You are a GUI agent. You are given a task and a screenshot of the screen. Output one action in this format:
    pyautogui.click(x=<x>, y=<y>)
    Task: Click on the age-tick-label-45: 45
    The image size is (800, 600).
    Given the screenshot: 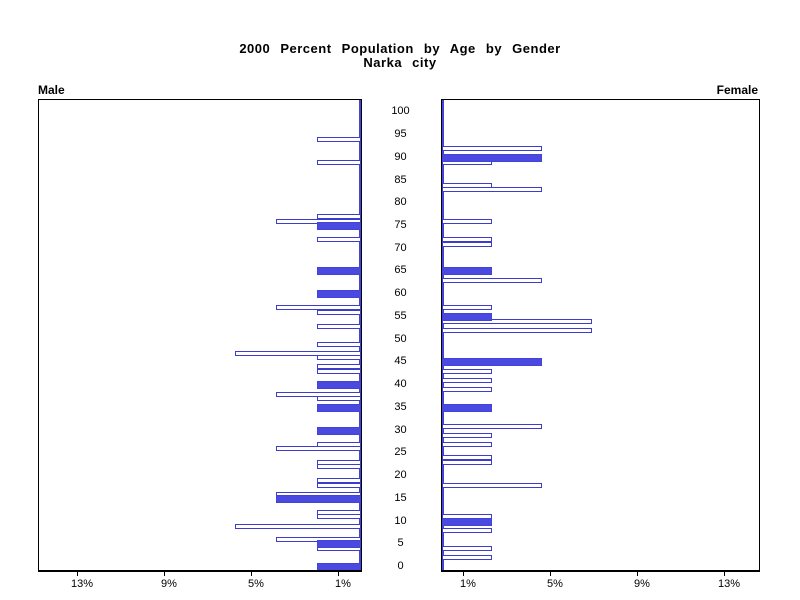 What is the action you would take?
    pyautogui.click(x=400, y=361)
    